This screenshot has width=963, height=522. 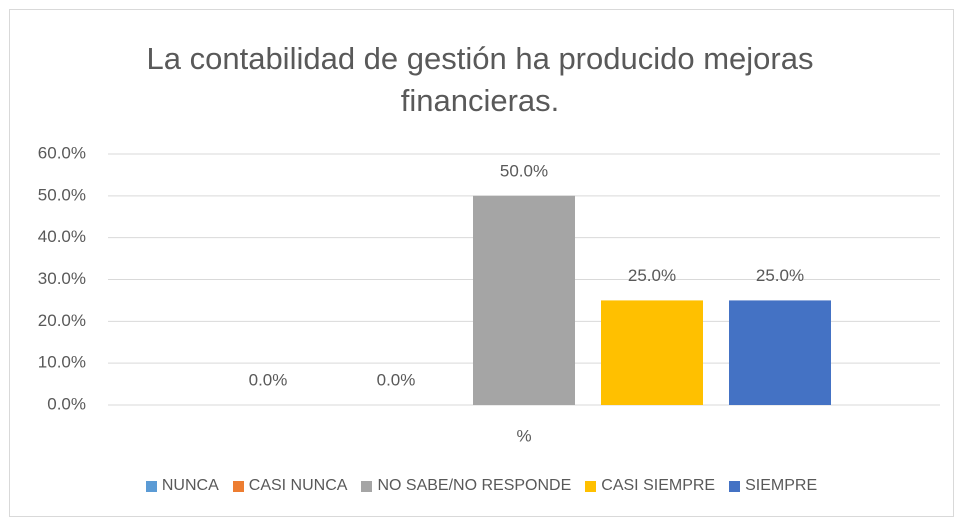 I want to click on y-tick-label: 0.0%, so click(x=66, y=403).